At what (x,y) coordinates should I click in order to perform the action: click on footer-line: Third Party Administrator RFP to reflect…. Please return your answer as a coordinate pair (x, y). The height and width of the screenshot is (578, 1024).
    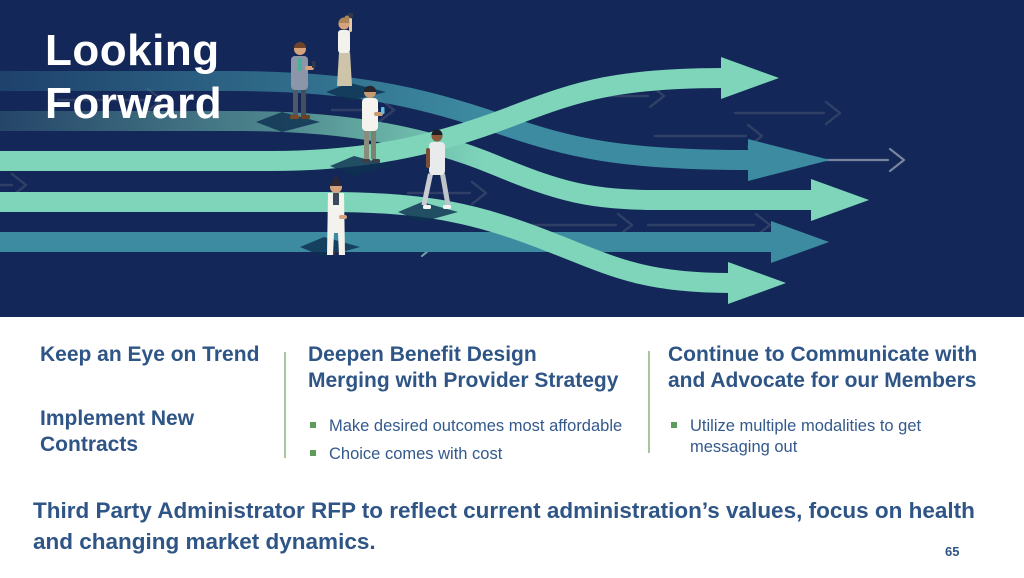
    Looking at the image, I should click on (504, 510).